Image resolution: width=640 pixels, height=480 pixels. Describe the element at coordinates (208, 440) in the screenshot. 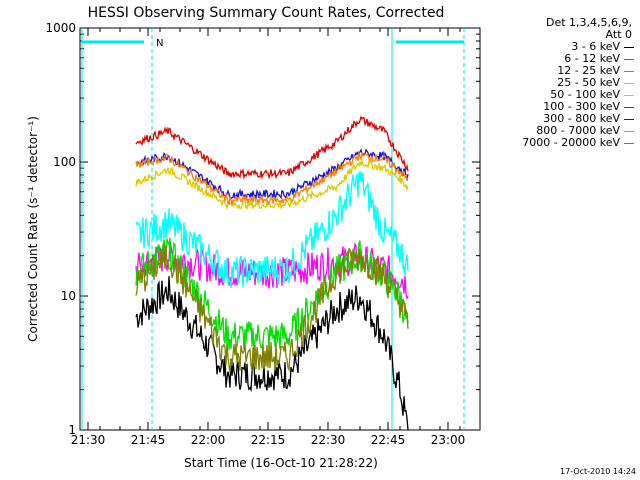

I see `x-tick-label: 22:00` at that location.